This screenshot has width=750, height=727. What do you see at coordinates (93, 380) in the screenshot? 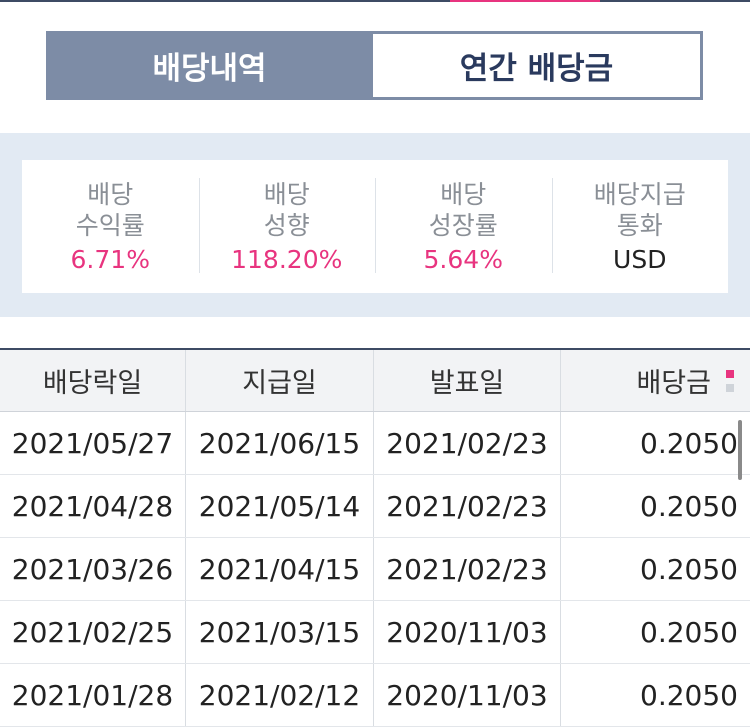
I see `header-ex-dividend-date: 배당락일` at bounding box center [93, 380].